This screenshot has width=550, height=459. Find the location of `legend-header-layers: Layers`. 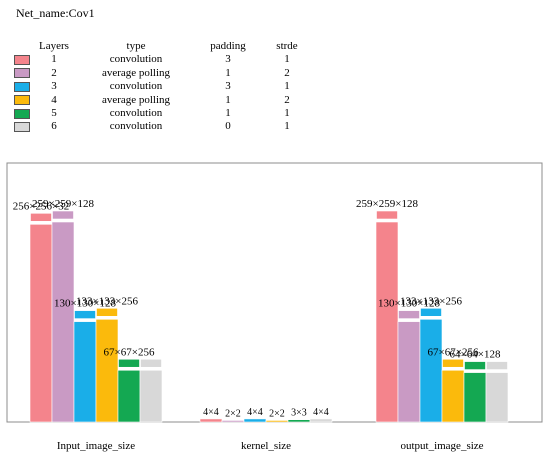

legend-header-layers: Layers is located at coordinates (54, 46).